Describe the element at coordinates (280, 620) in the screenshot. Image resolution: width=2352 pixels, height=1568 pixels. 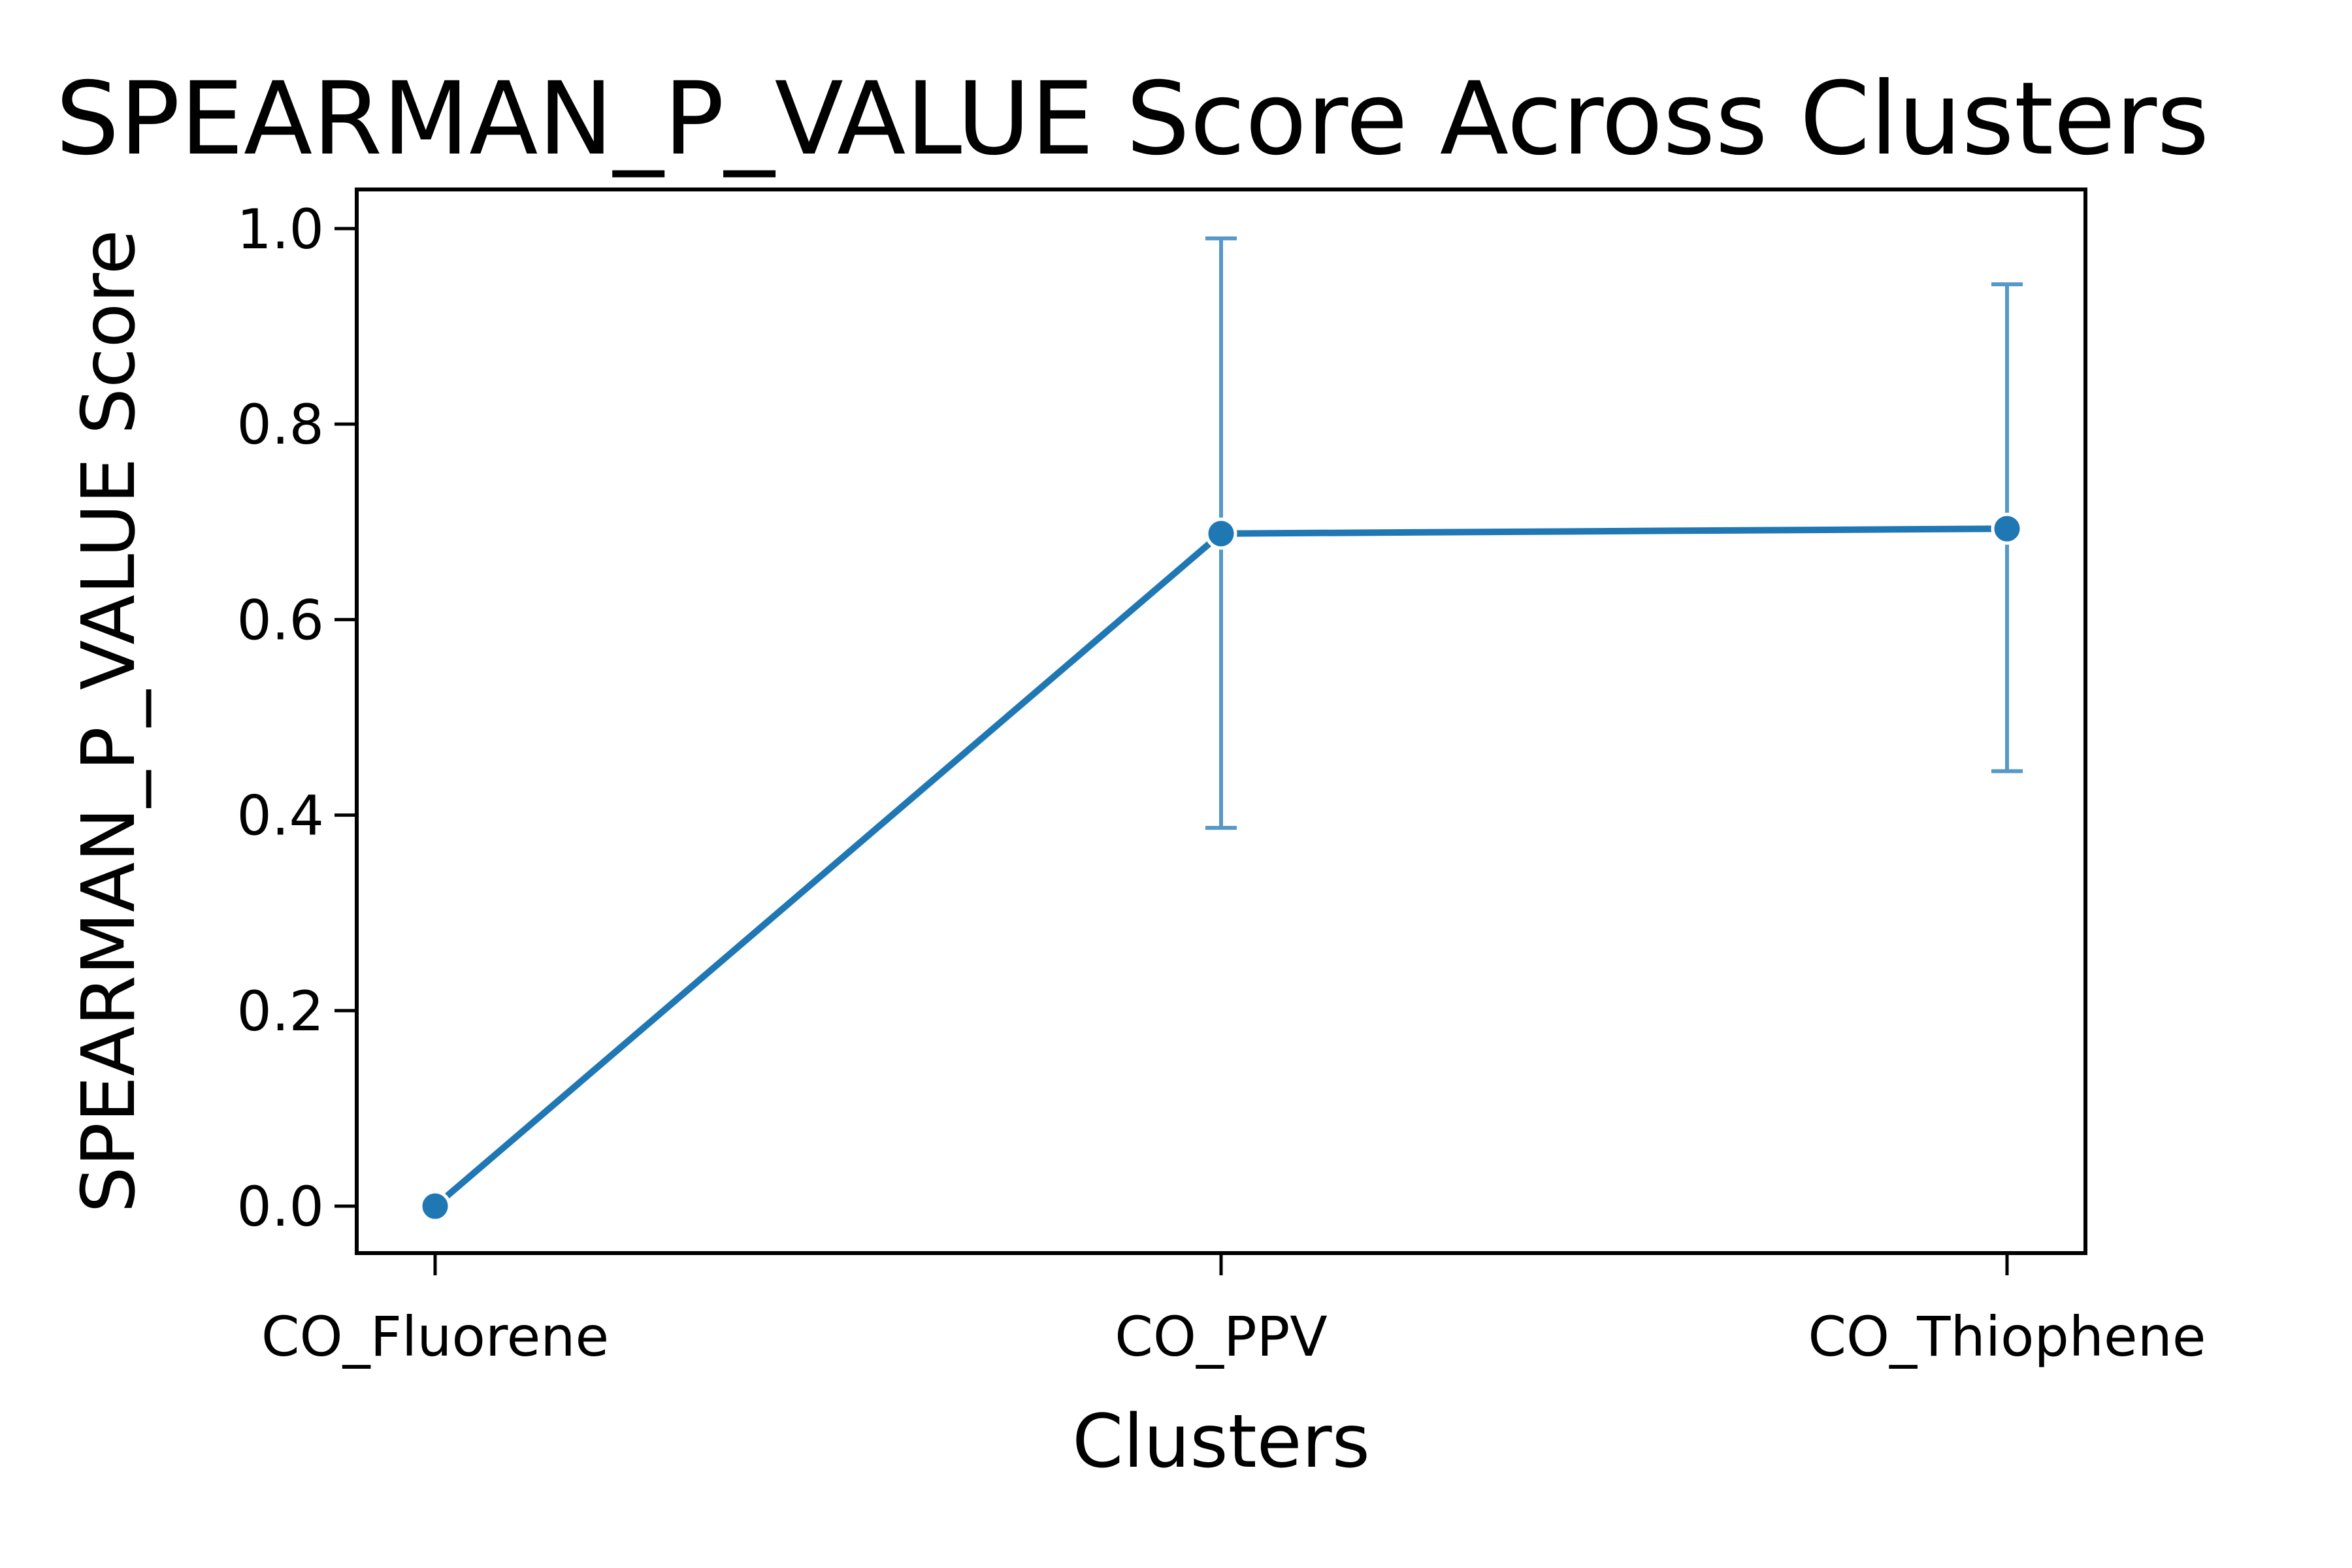
I see `y-tick-label: 0.6` at that location.